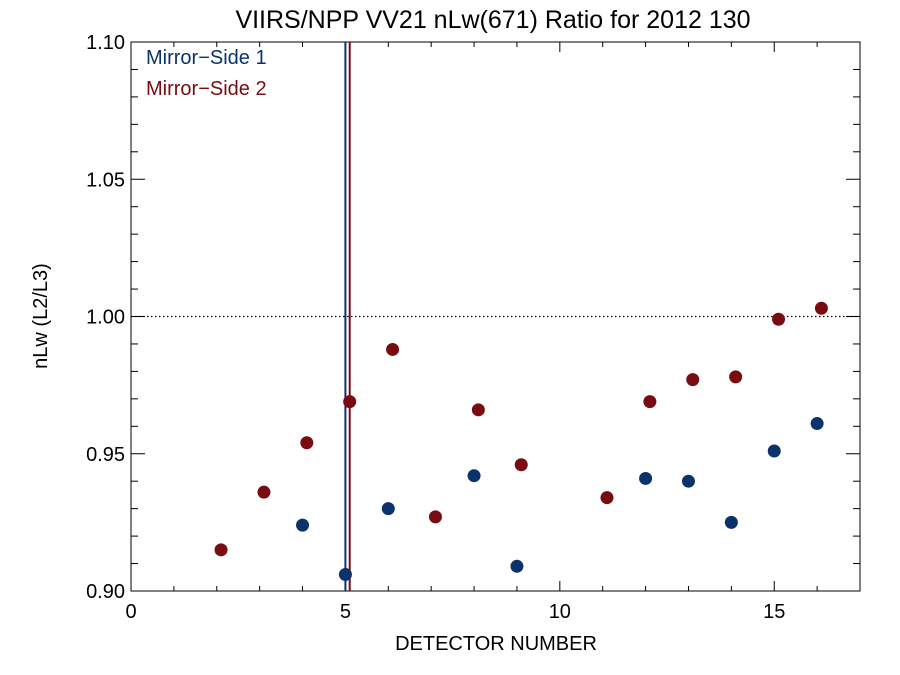 The height and width of the screenshot is (675, 900). Describe the element at coordinates (206, 73) in the screenshot. I see `legend: Mirror−Side 1 Mirror−Side 2` at that location.